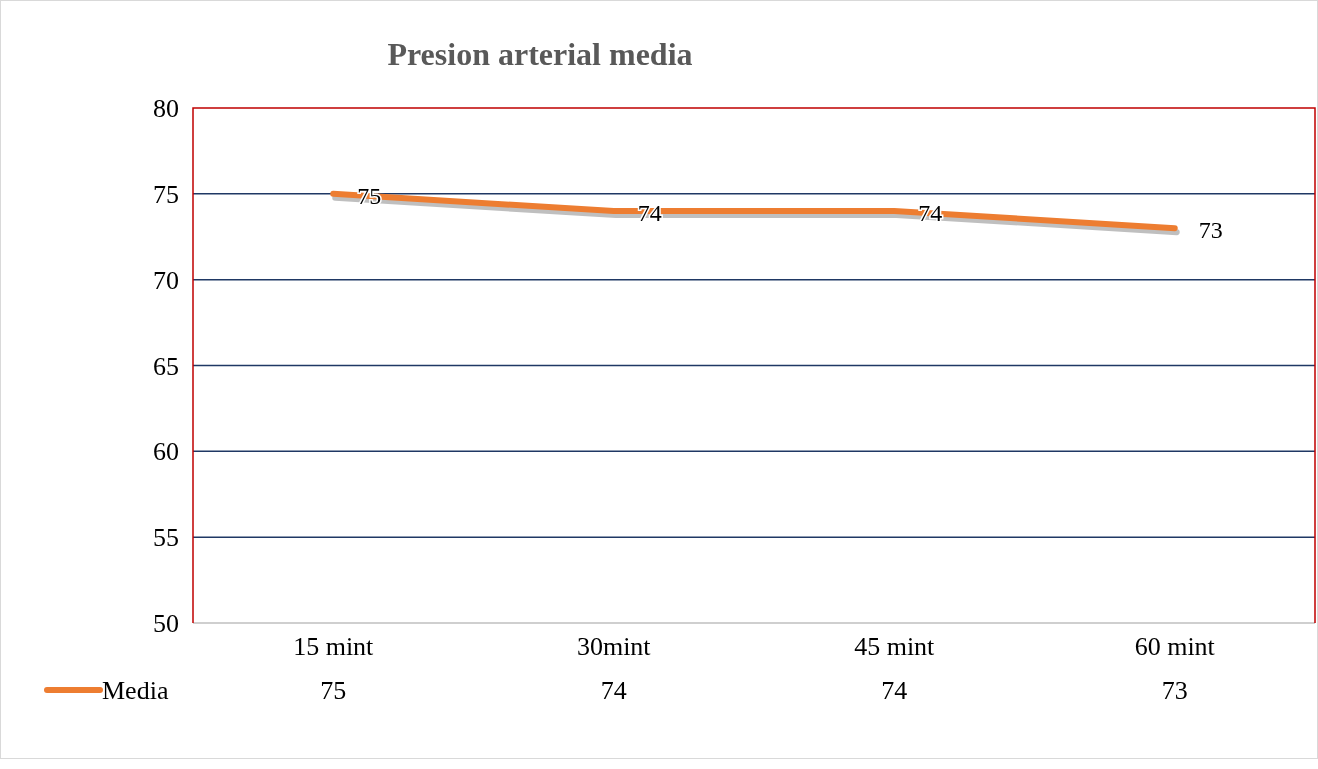 The image size is (1318, 769). Describe the element at coordinates (166, 280) in the screenshot. I see `y-tick-label: 70` at that location.